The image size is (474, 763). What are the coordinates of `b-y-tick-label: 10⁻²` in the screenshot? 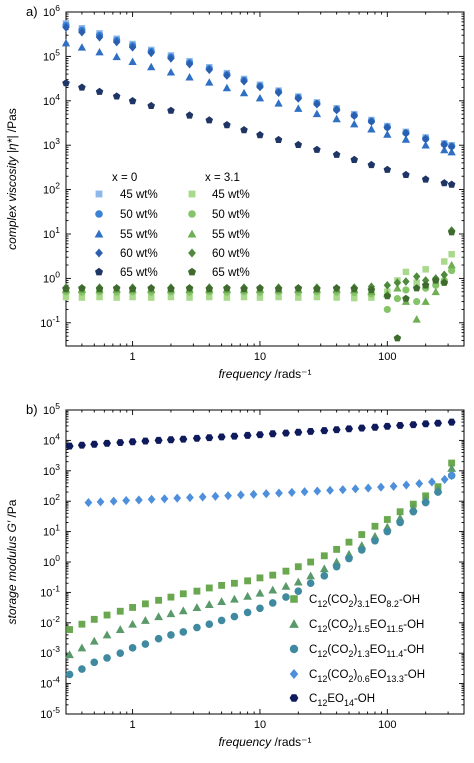 It's located at (50, 622).